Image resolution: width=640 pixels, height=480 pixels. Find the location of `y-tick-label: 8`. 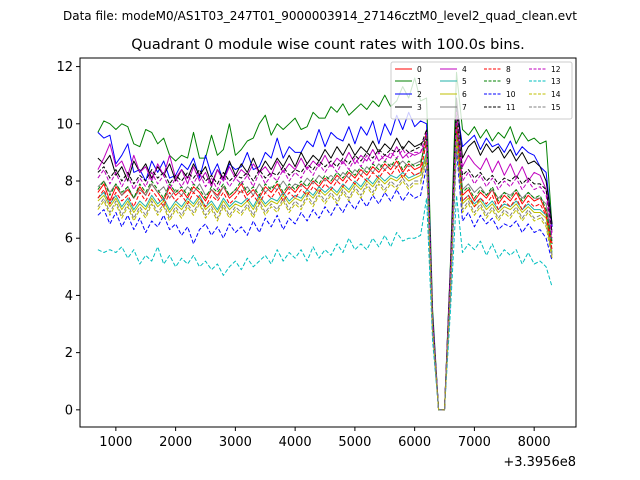

y-tick-label: 8 is located at coordinates (69, 182).